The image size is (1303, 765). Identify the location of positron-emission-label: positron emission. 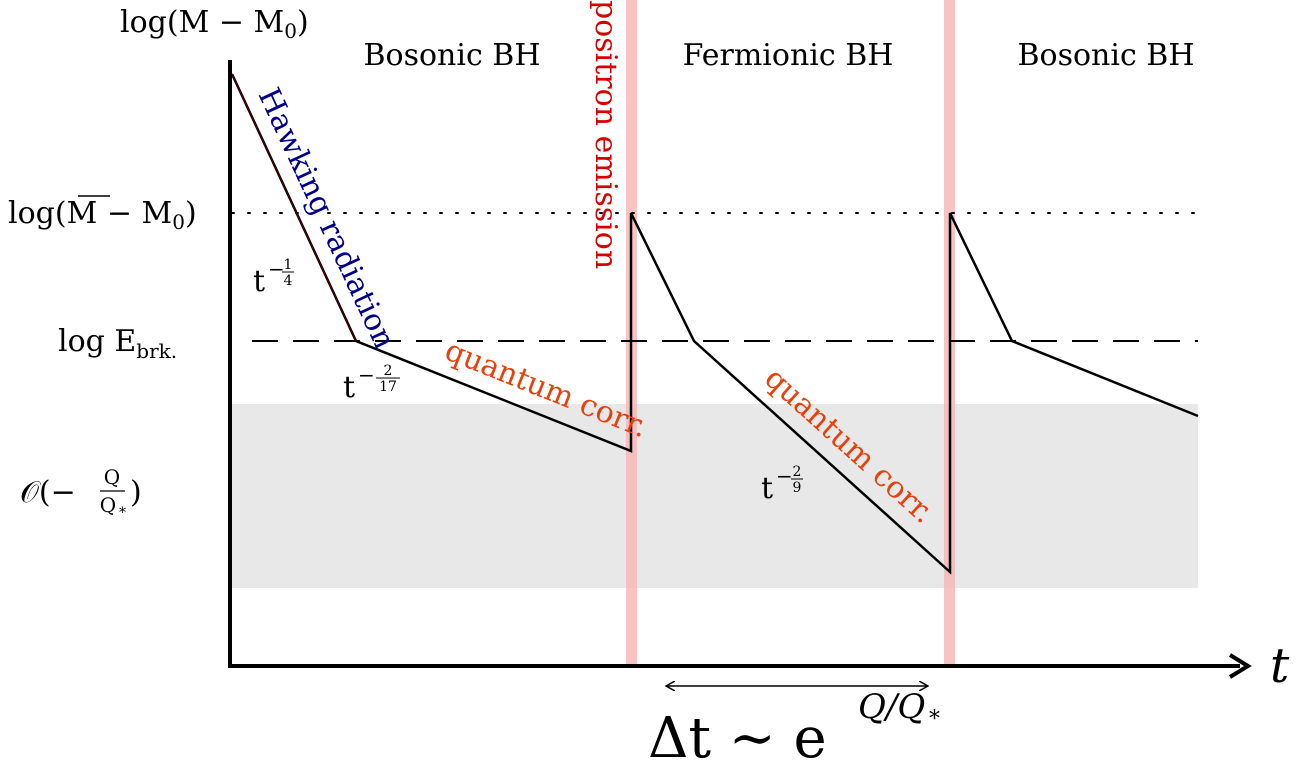
(605, 134).